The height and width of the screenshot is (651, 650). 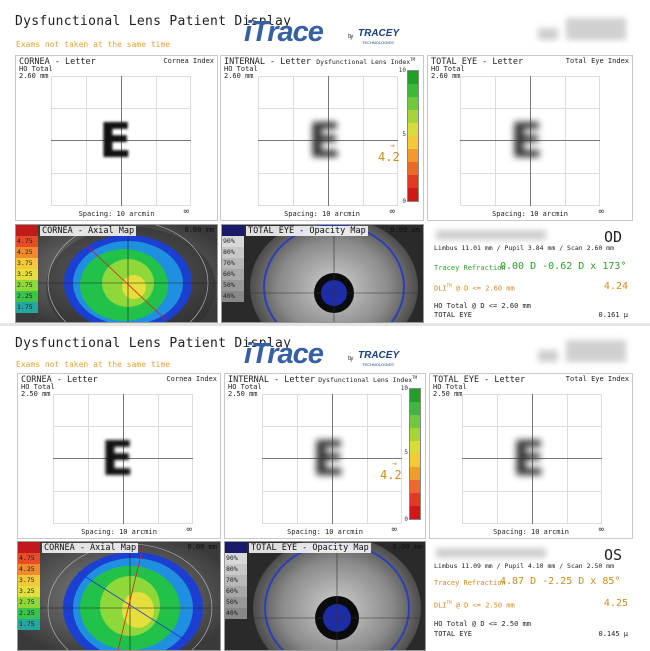 What do you see at coordinates (350, 37) in the screenshot?
I see `logo-by: by` at bounding box center [350, 37].